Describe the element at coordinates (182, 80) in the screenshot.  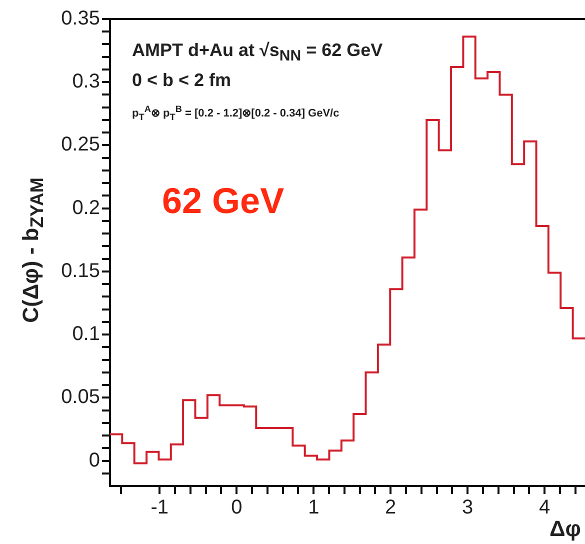
I see `annotation: 0 < b < 2 fm` at that location.